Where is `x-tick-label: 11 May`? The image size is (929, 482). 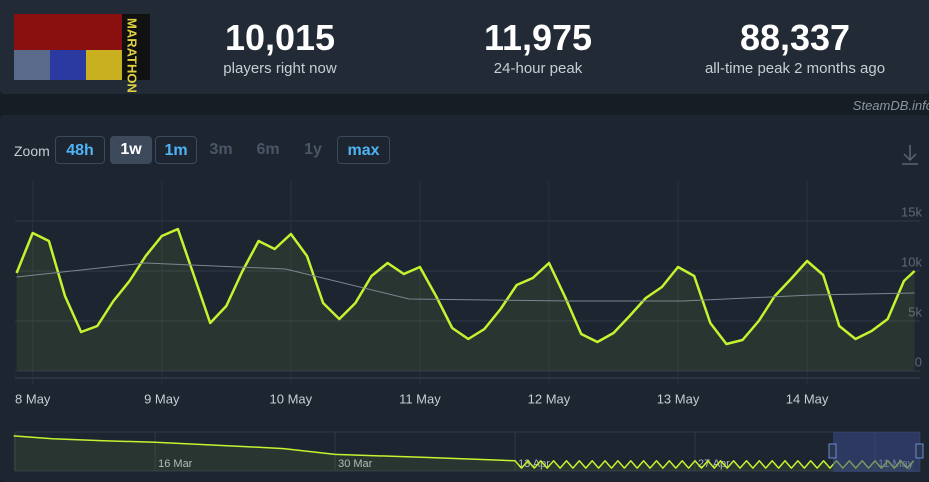
x-tick-label: 11 May is located at coordinates (420, 398).